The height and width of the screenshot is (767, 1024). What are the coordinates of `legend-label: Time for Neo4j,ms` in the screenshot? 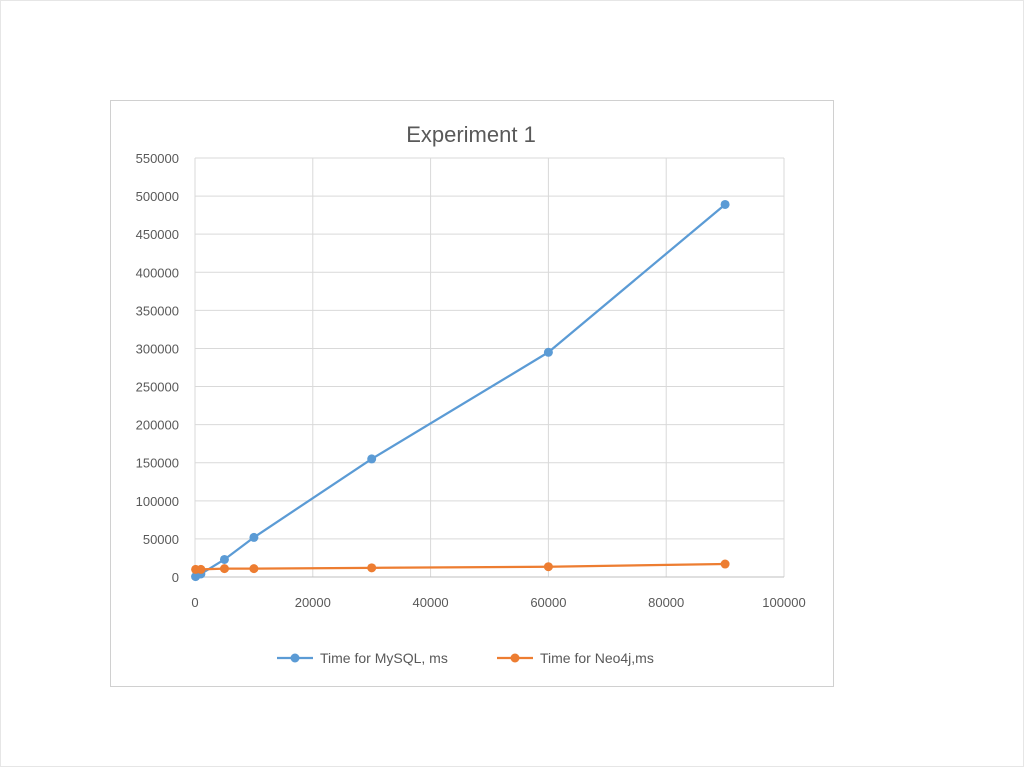 It's located at (597, 658).